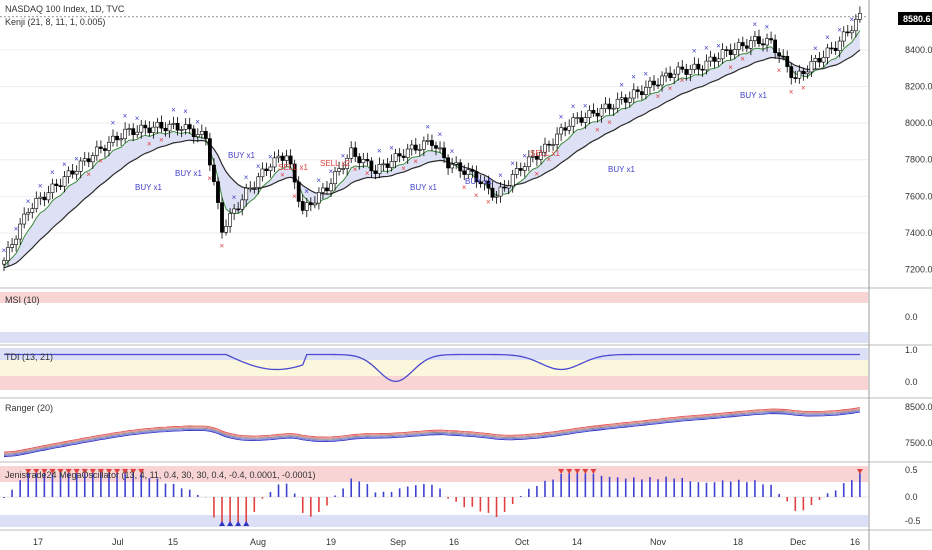 This screenshot has height=550, width=932. What do you see at coordinates (454, 542) in the screenshot?
I see `x-tick-label: 16` at bounding box center [454, 542].